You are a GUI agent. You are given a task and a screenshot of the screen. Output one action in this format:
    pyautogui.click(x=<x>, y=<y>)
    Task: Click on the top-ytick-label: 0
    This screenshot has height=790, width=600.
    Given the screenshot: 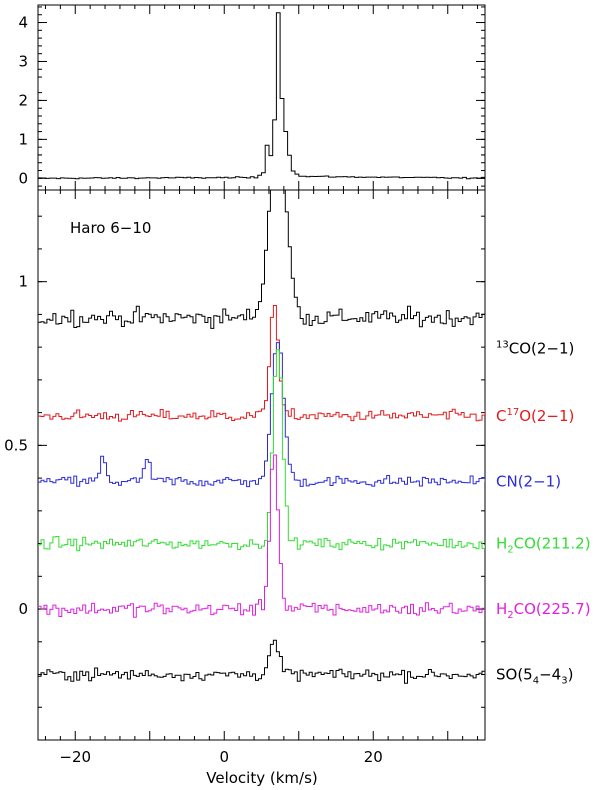 What is the action you would take?
    pyautogui.click(x=23, y=178)
    